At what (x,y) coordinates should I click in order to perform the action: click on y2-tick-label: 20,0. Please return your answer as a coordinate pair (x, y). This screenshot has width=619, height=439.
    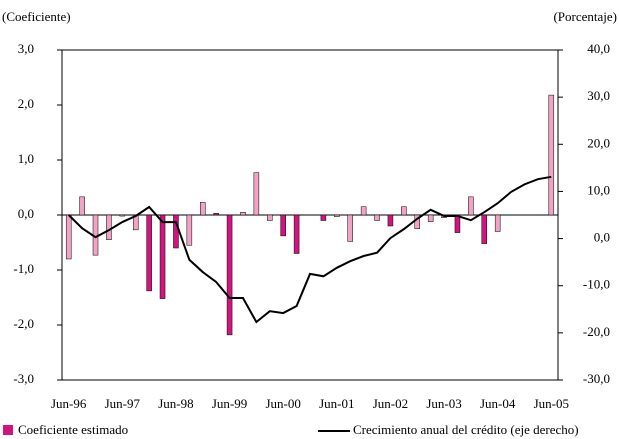
    Looking at the image, I should click on (598, 142).